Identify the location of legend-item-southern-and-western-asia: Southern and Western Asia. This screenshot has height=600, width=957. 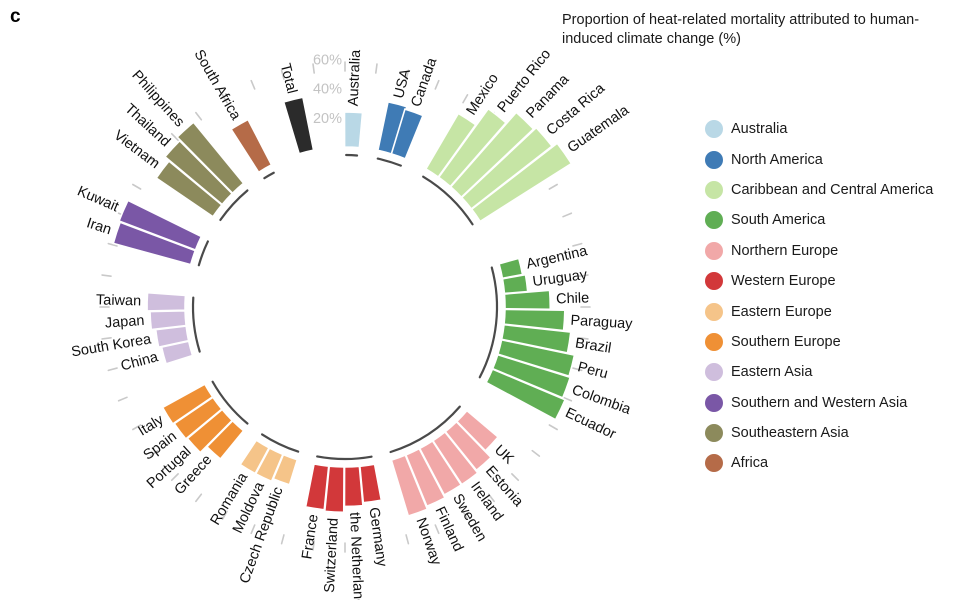
(819, 403).